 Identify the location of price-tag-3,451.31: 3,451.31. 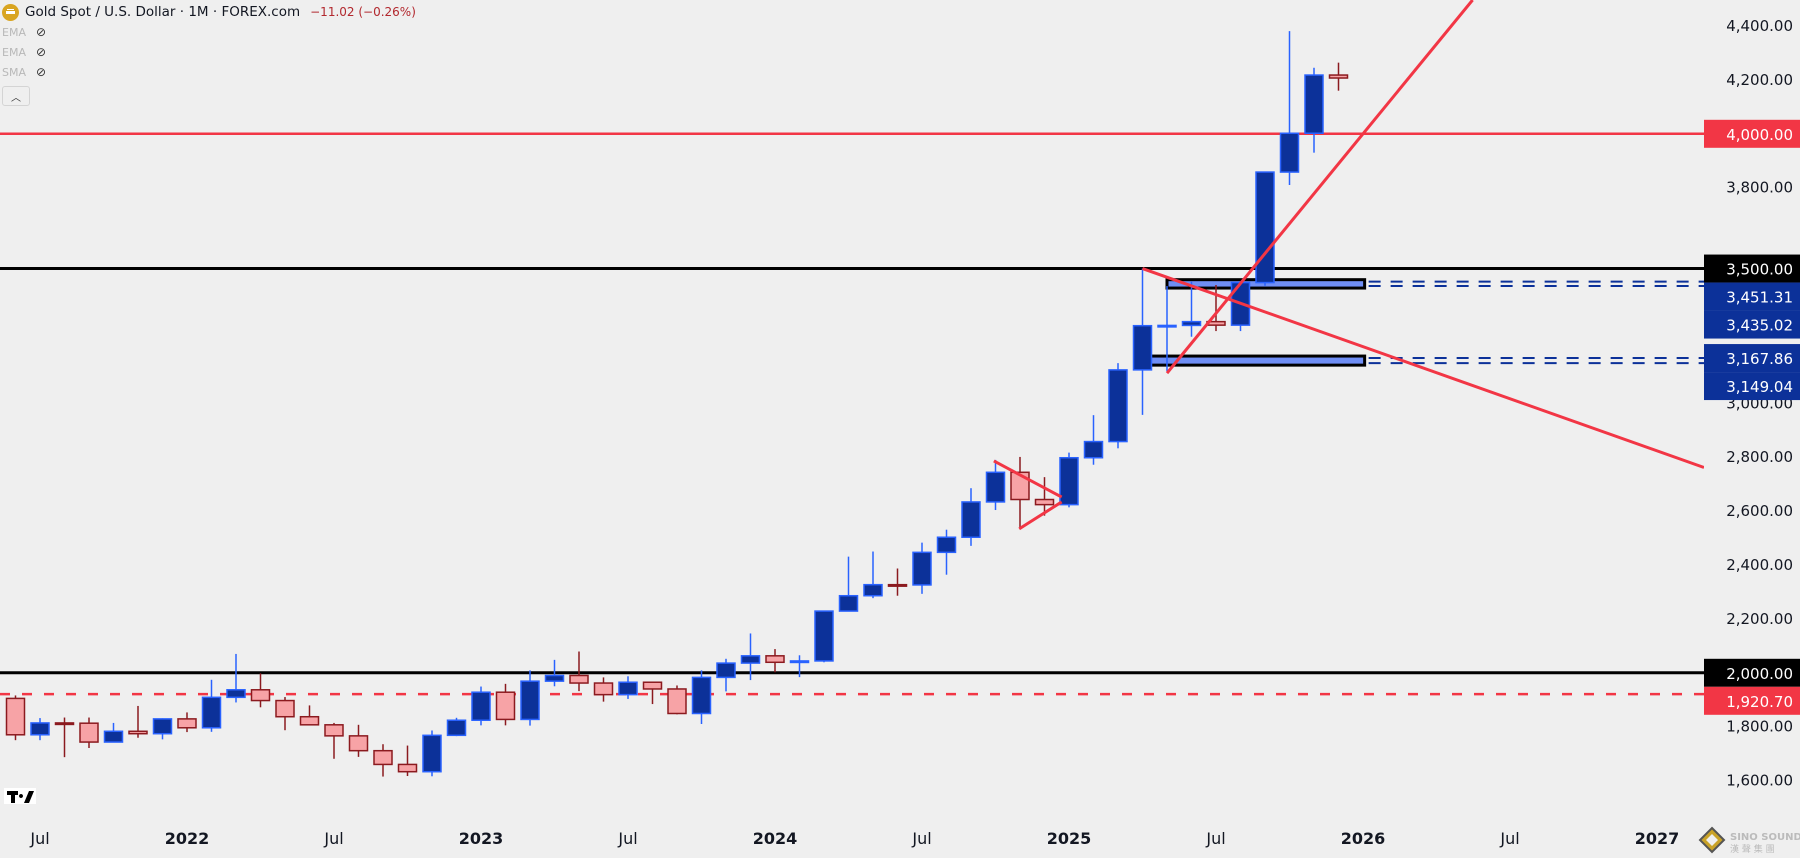
(1752, 296).